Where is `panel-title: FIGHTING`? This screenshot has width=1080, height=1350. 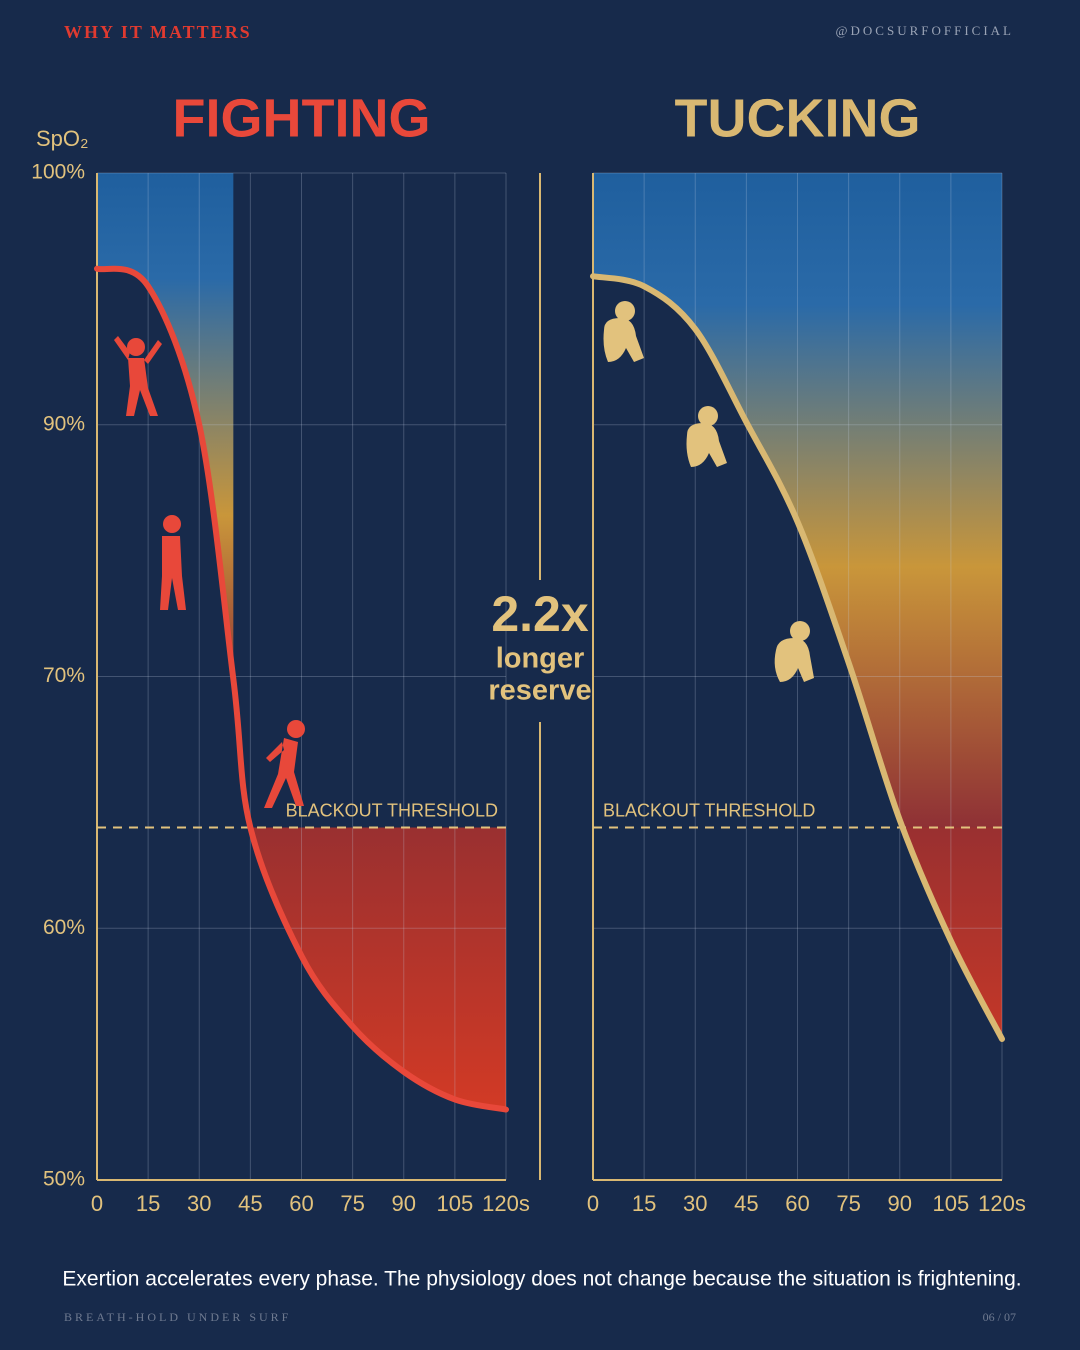 panel-title: FIGHTING is located at coordinates (302, 118).